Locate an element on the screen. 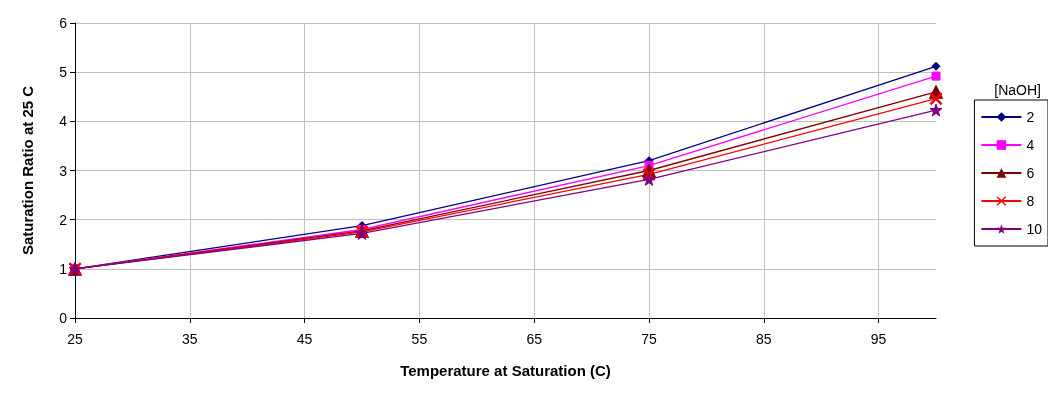 The width and height of the screenshot is (1058, 406). legend-label: 8 is located at coordinates (1030, 201).